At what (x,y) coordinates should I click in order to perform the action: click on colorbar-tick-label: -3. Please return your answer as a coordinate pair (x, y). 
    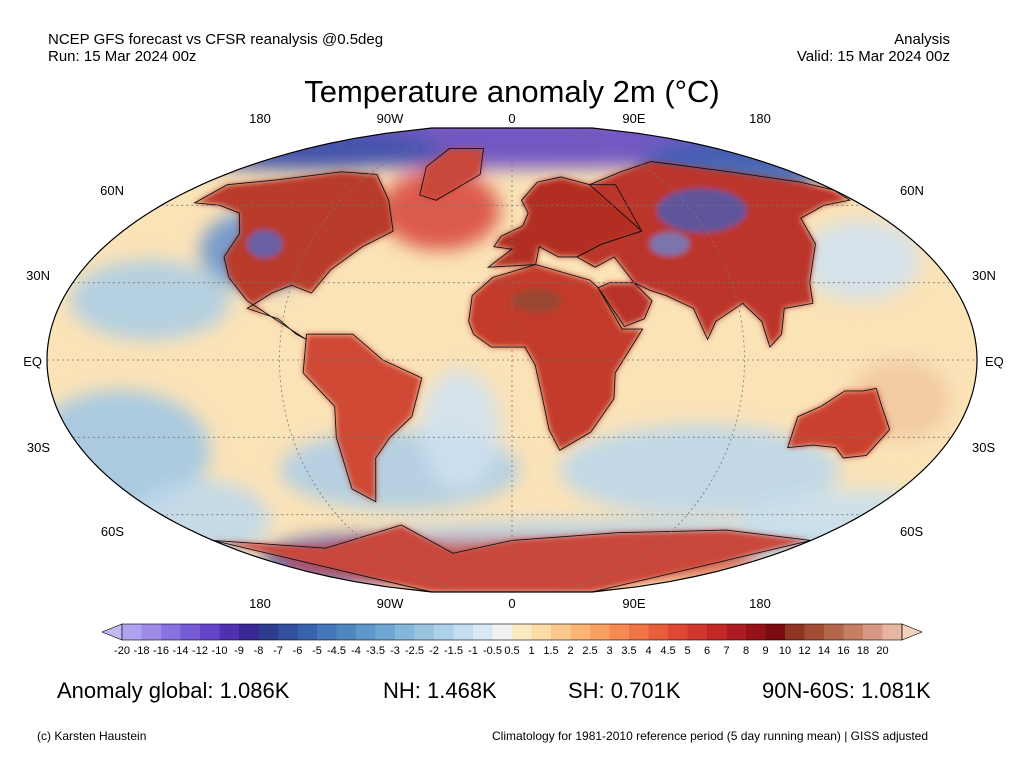
    Looking at the image, I should click on (395, 651).